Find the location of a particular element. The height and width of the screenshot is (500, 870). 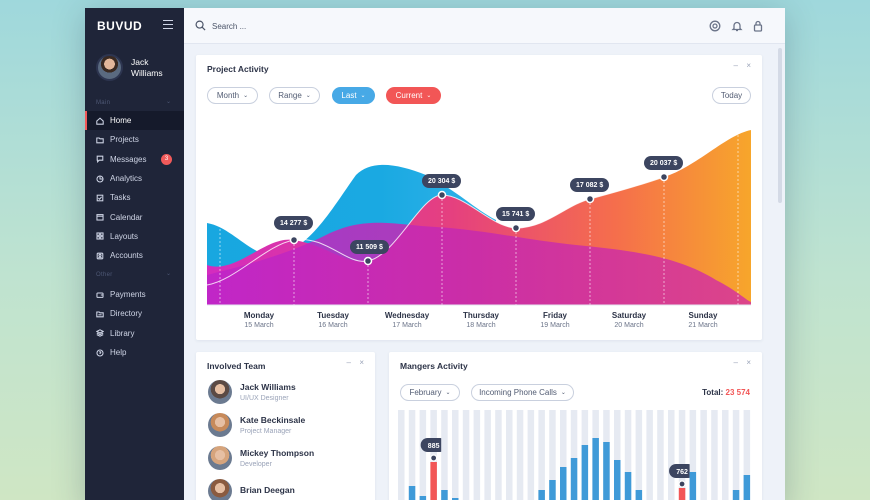

sidebar-item-label: Help is located at coordinates (118, 353).